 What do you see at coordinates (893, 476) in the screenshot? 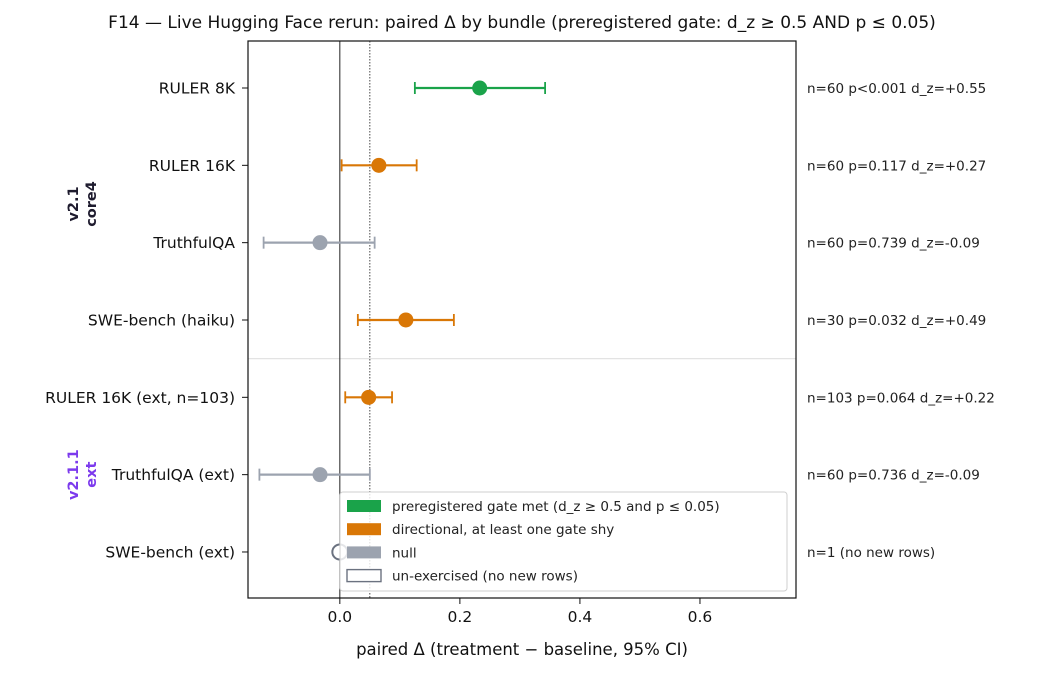
I see `row-stat-label: n=60 p=0.736 d_z=-0.09` at bounding box center [893, 476].